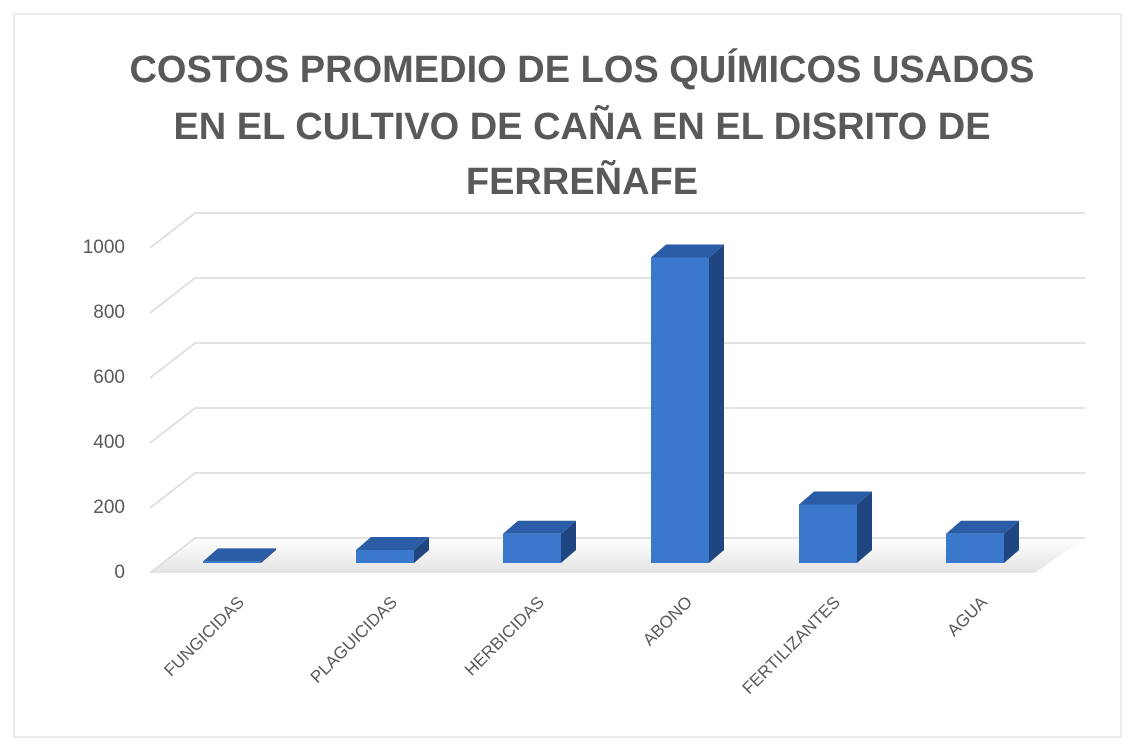  Describe the element at coordinates (104, 247) in the screenshot. I see `y-tick-label: 1000` at that location.